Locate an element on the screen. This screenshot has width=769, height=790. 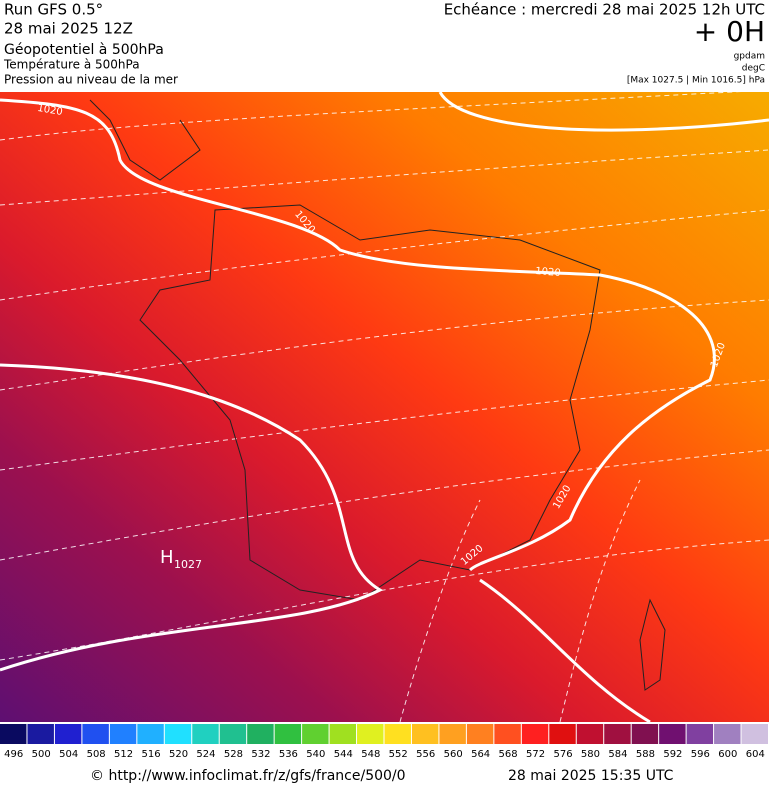
scale-label: 600 is located at coordinates (727, 754).